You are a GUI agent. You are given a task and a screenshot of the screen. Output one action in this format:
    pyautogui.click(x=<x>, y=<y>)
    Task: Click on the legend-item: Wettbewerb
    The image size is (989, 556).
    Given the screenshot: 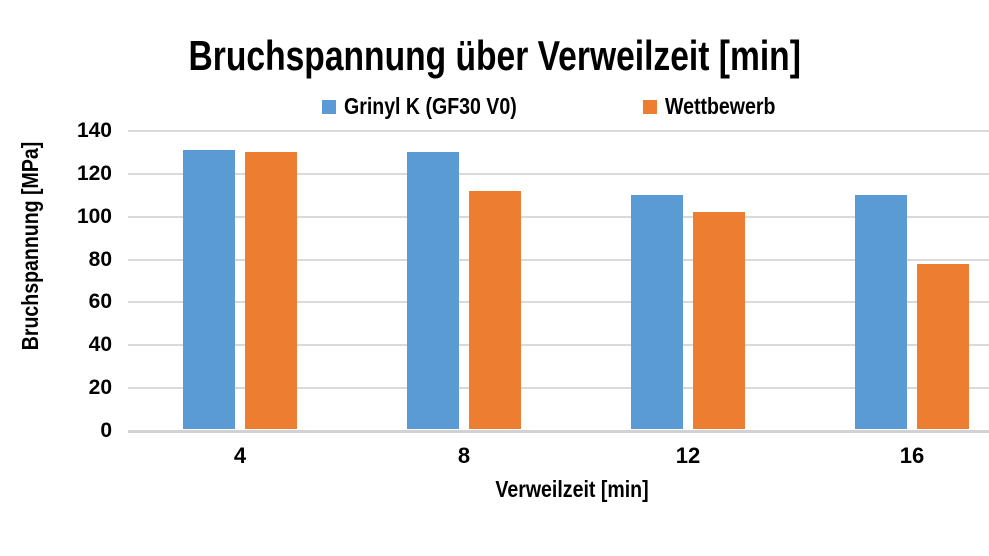 What is the action you would take?
    pyautogui.click(x=718, y=106)
    